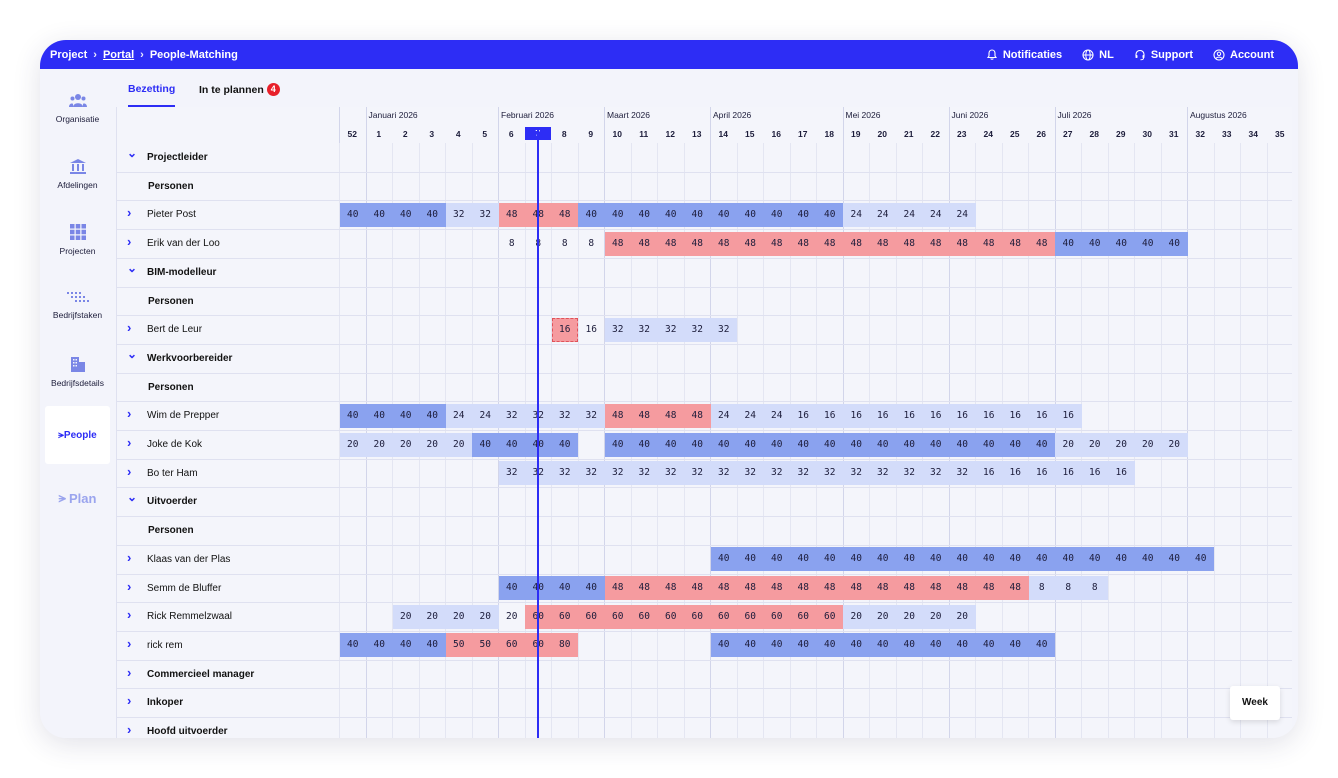 Image resolution: width=1338 pixels, height=778 pixels. I want to click on week-view-button: Week, so click(1255, 703).